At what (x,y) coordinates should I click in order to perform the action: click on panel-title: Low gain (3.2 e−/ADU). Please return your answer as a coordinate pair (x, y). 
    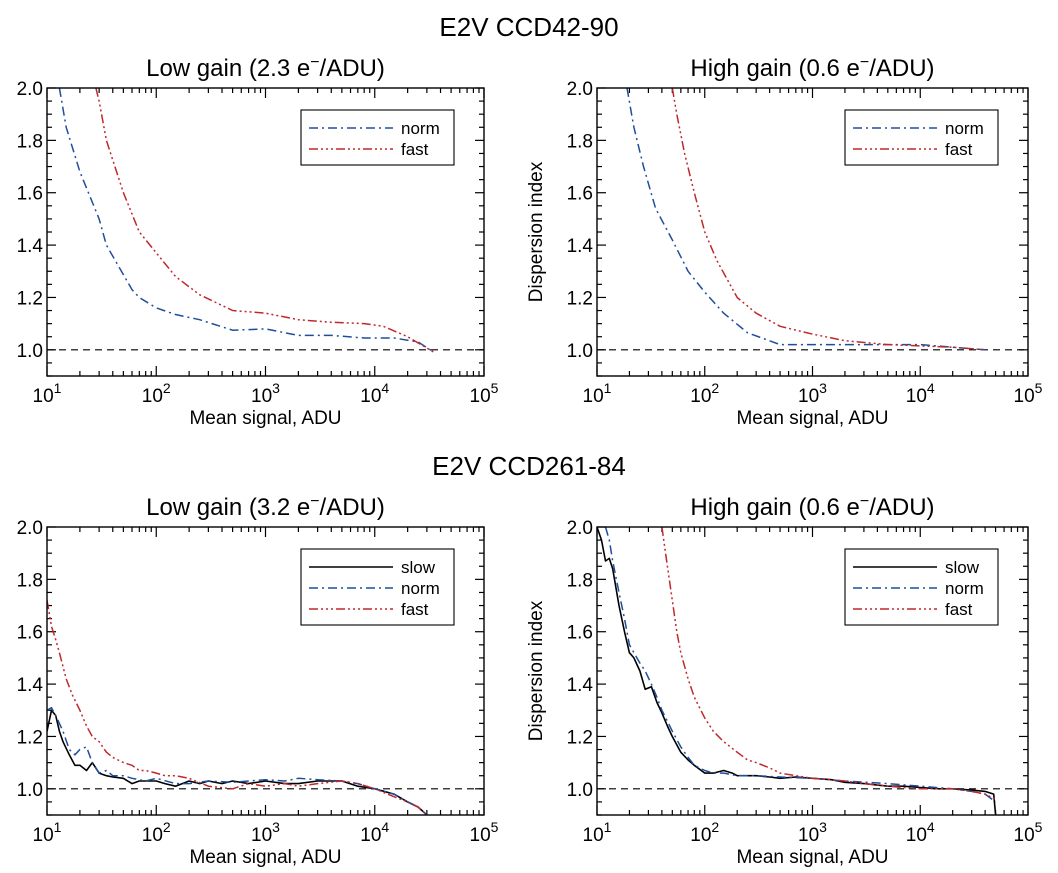
    Looking at the image, I should click on (265, 507).